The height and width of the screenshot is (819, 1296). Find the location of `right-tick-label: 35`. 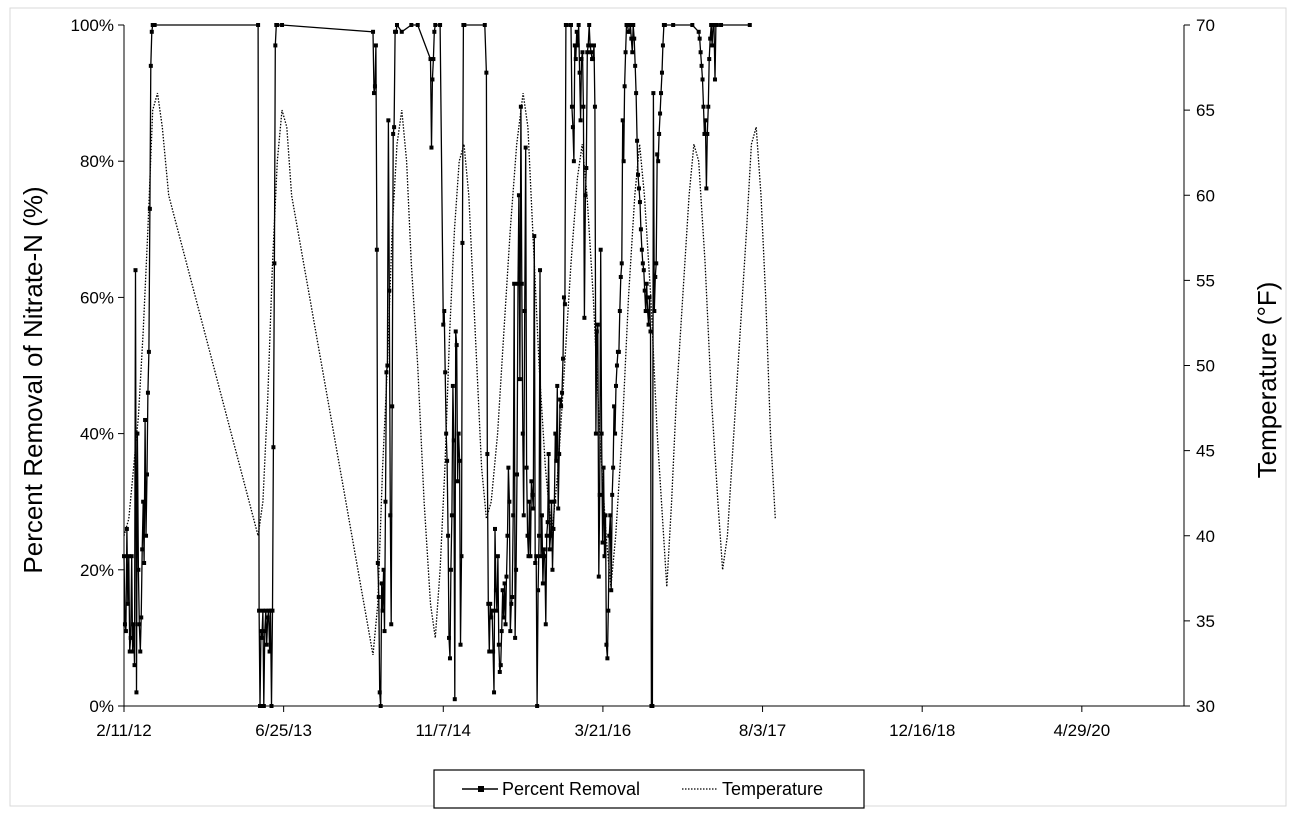

right-tick-label: 35 is located at coordinates (1205, 621).